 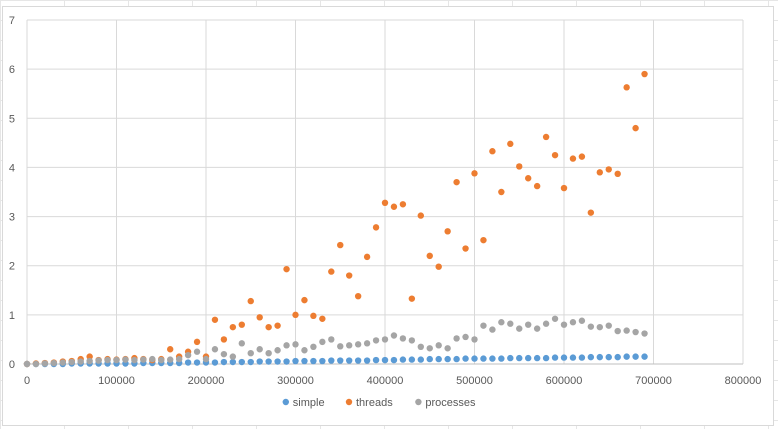 What do you see at coordinates (12, 21) in the screenshot?
I see `y-tick-label: 7` at bounding box center [12, 21].